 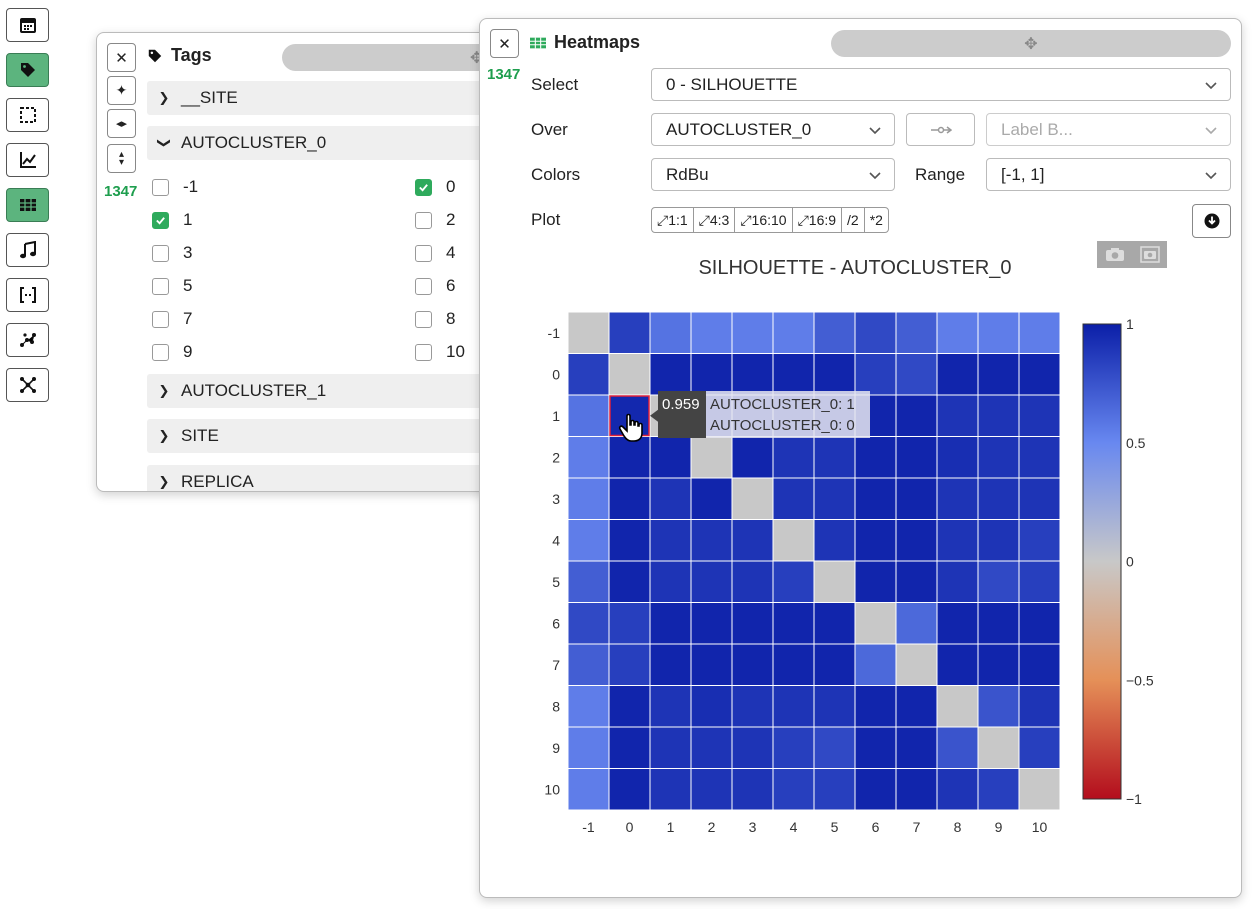 I want to click on ratio-1-1-button: ⤢ 1:1, so click(x=673, y=220).